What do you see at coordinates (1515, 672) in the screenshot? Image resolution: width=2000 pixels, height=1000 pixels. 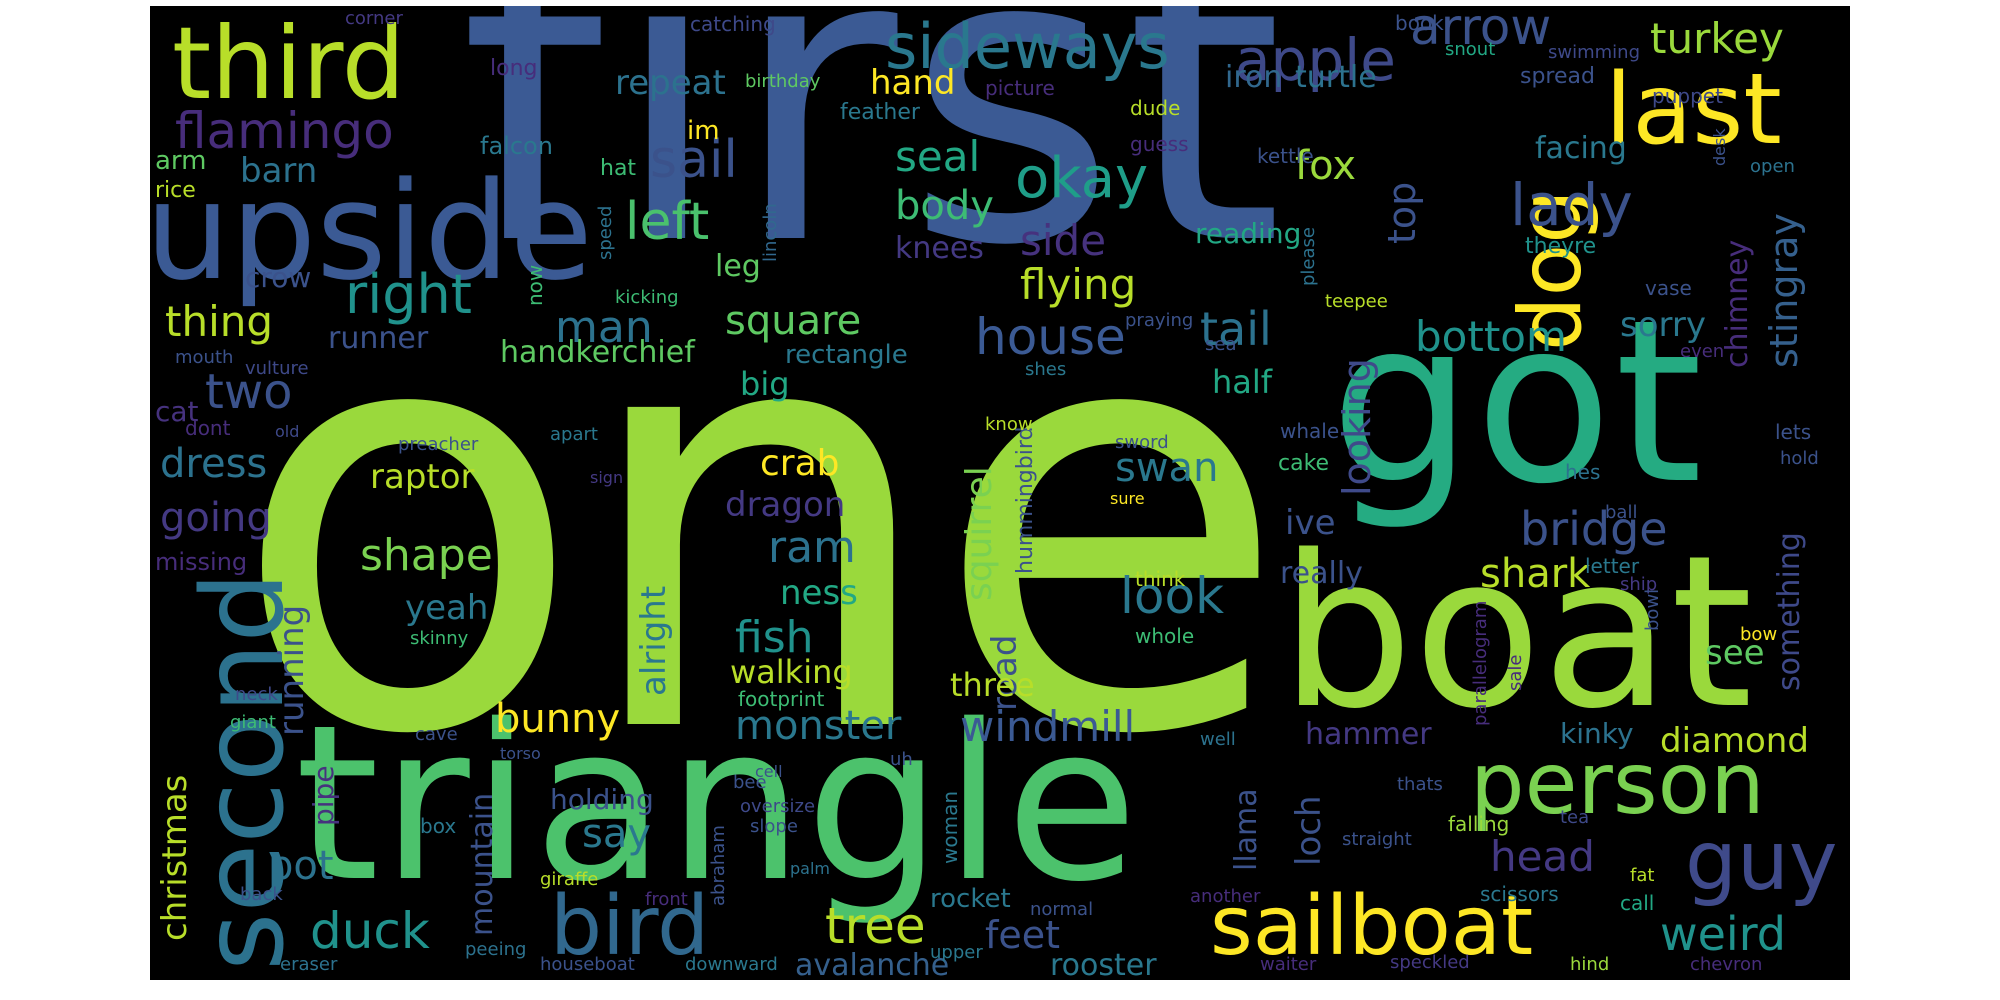 I see `word-sale: sale` at bounding box center [1515, 672].